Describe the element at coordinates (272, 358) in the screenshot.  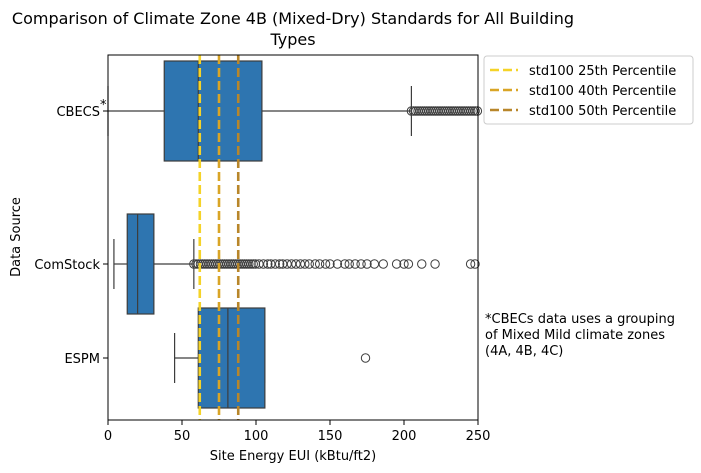
I see `box-group-espm` at that location.